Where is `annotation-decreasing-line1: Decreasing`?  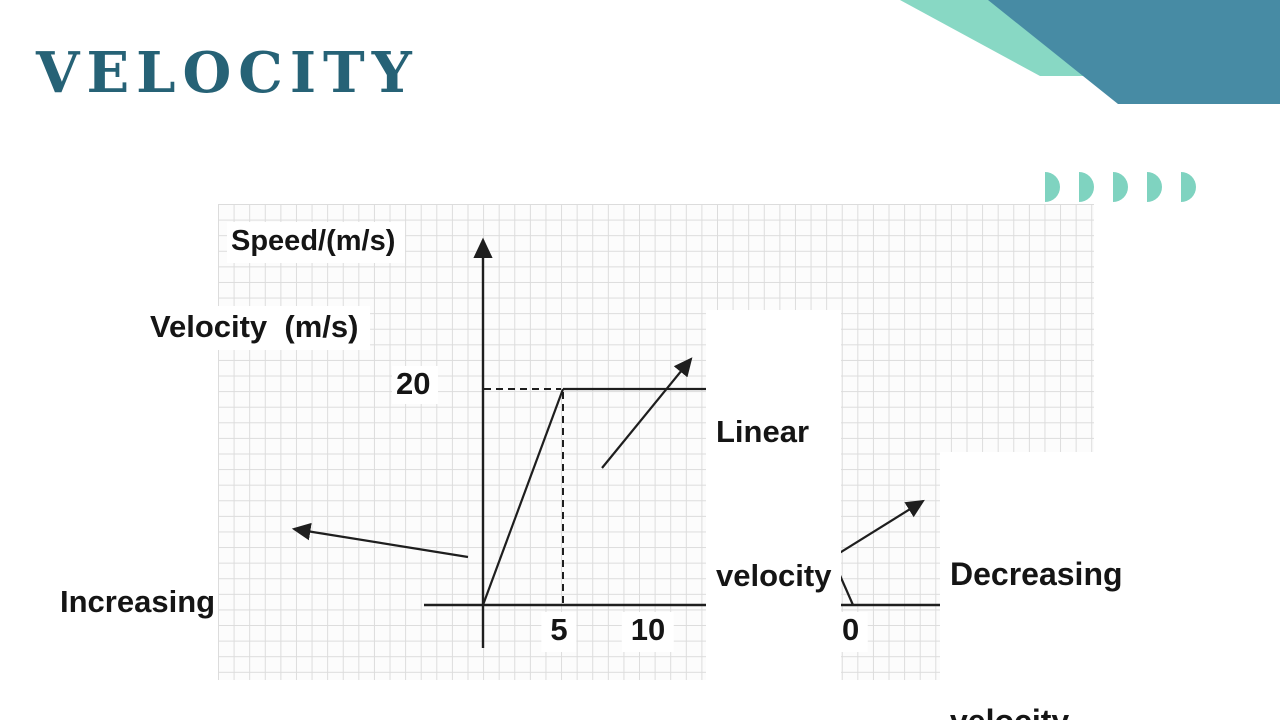 annotation-decreasing-line1: Decreasing is located at coordinates (1036, 574).